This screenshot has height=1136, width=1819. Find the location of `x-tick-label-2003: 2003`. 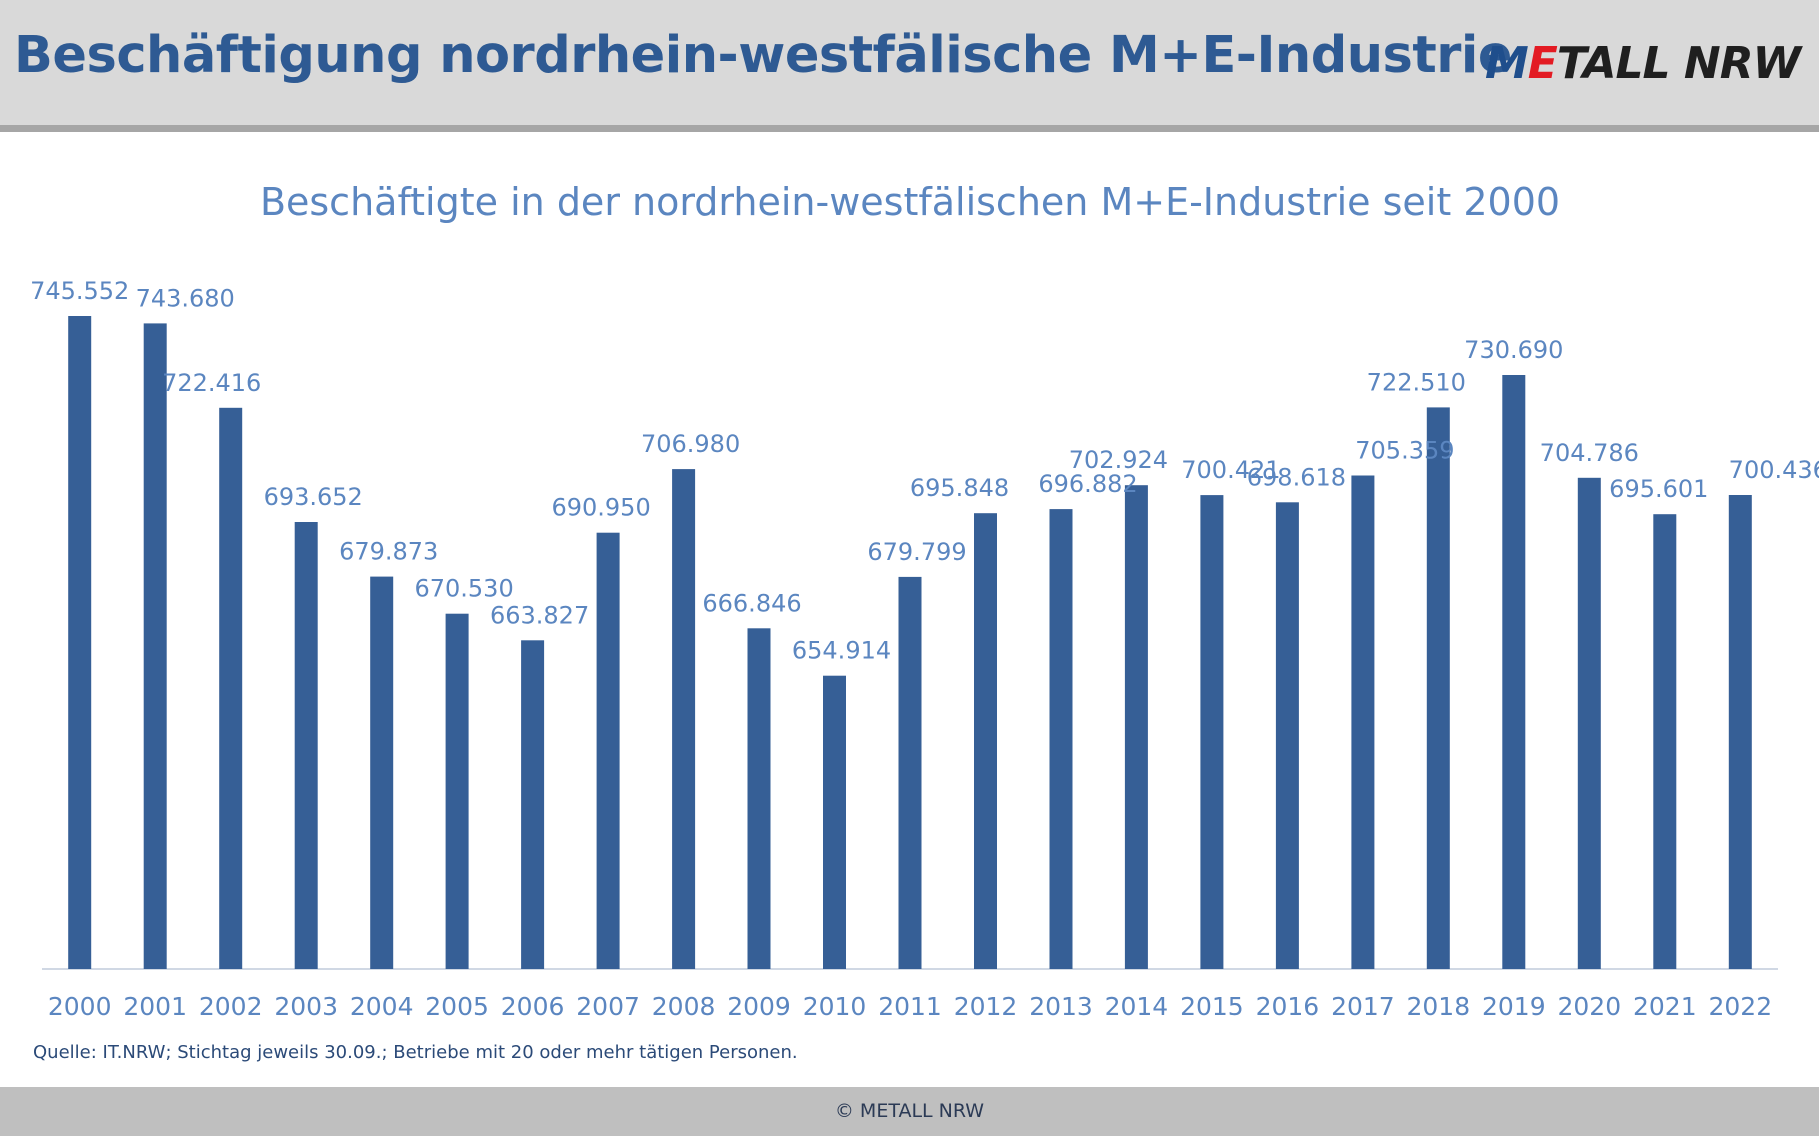

x-tick-label-2003: 2003 is located at coordinates (306, 1006).